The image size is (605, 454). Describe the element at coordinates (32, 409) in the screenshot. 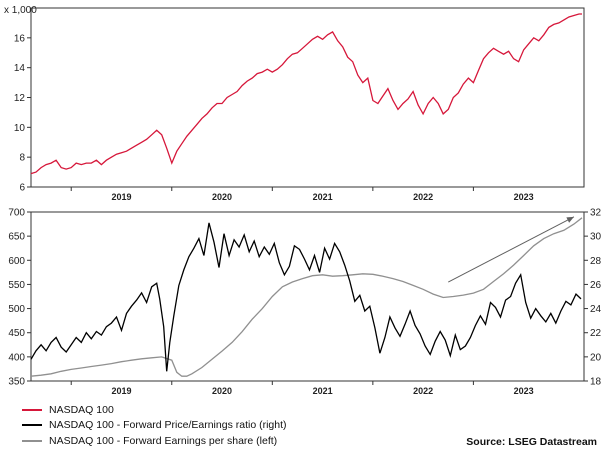

I see `legend-swatch-nasdaq` at that location.